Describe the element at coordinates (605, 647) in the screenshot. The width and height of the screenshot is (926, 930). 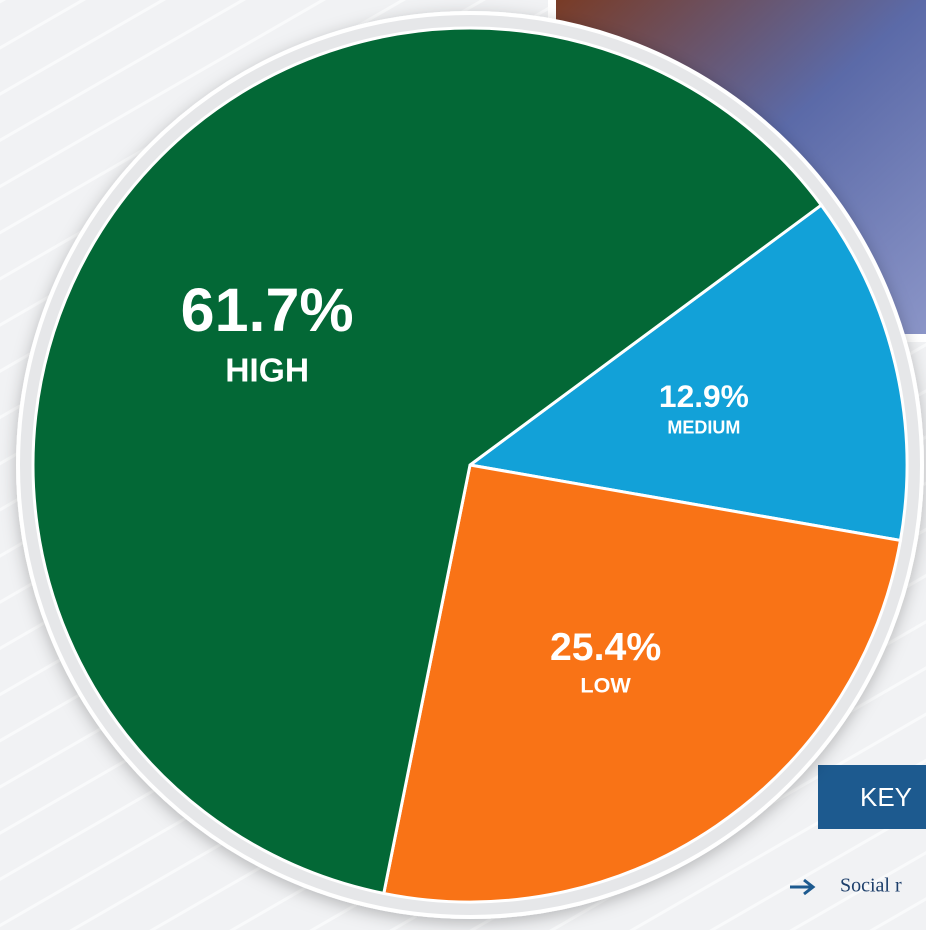
I see `slice-value-label: 25.4%` at that location.